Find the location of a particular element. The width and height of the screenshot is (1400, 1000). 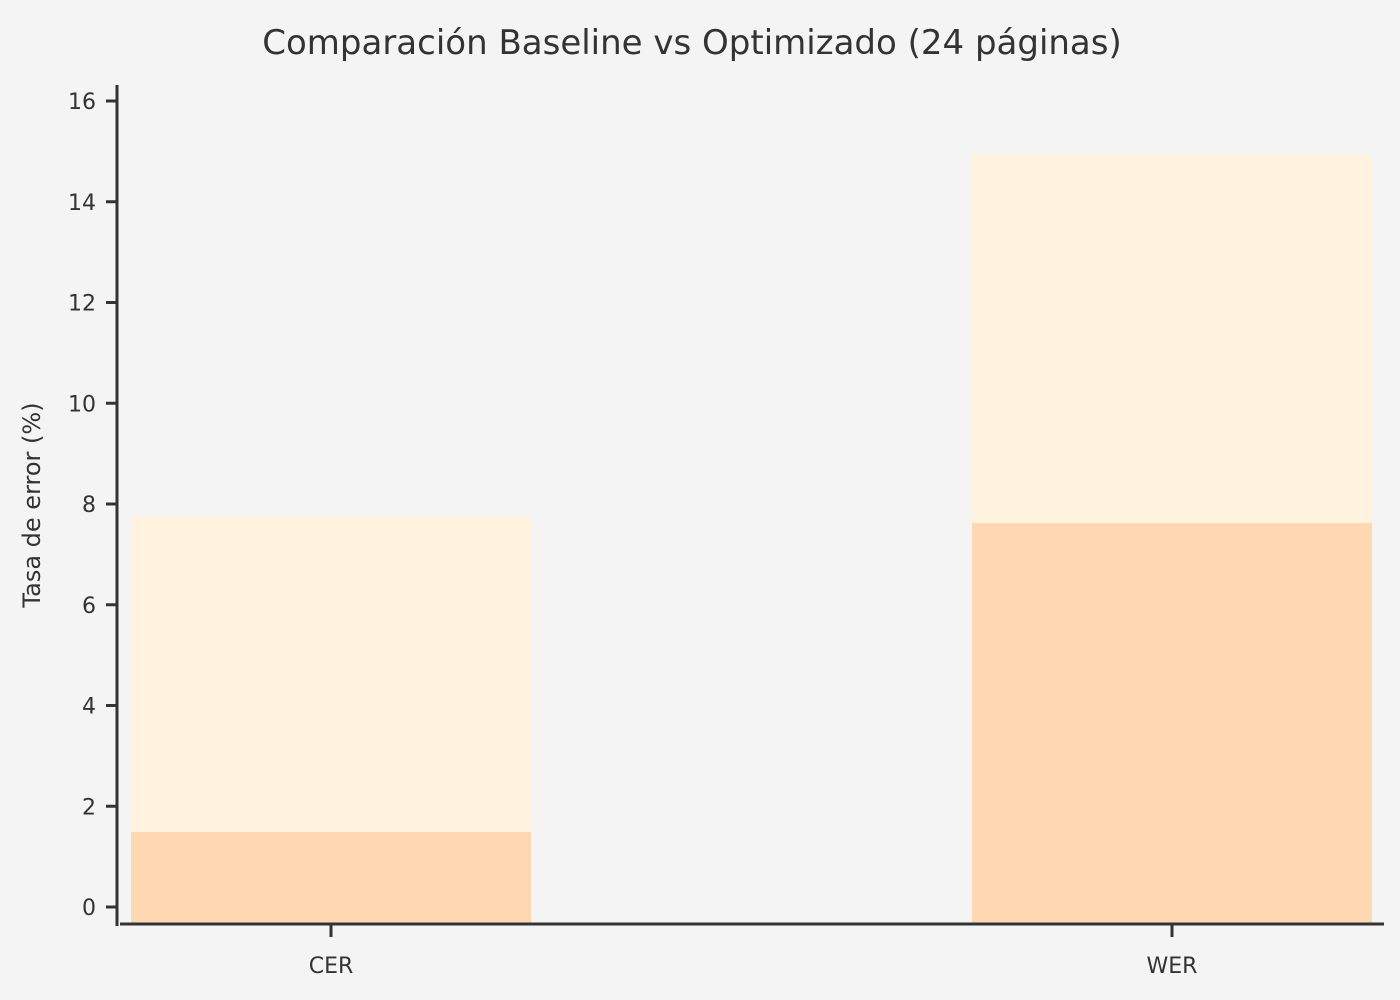

y-tick-label: 2 is located at coordinates (89, 807).